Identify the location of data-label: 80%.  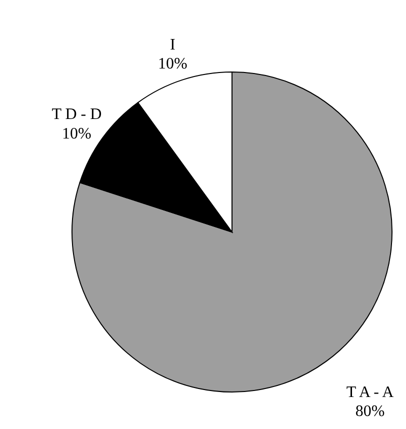
(370, 411).